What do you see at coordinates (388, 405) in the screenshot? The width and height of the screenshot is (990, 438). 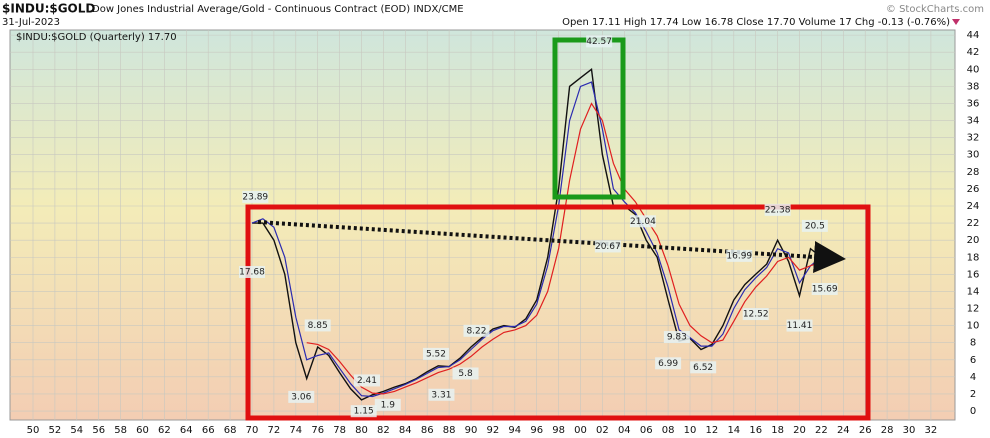 I see `annotation: 1.9` at bounding box center [388, 405].